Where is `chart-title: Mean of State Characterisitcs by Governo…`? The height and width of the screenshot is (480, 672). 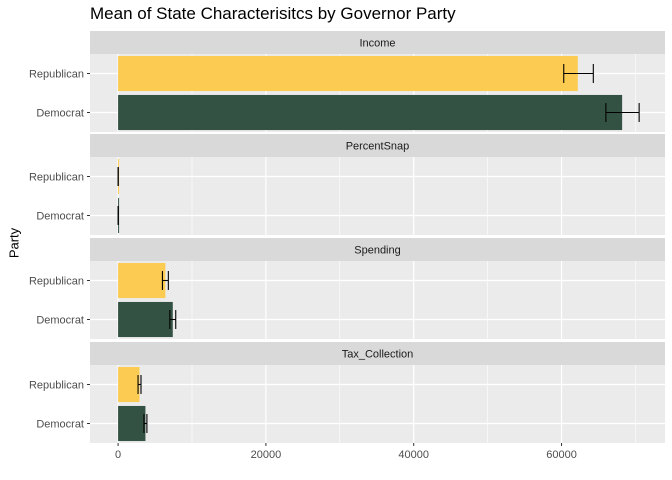 chart-title: Mean of State Characterisitcs by Governo… is located at coordinates (273, 13).